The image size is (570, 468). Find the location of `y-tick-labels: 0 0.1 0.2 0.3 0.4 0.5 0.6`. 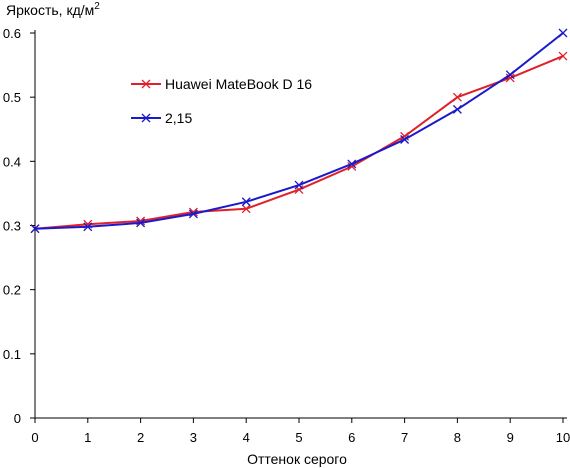

y-tick-labels: 0 0.1 0.2 0.3 0.4 0.5 0.6 is located at coordinates (12, 226).